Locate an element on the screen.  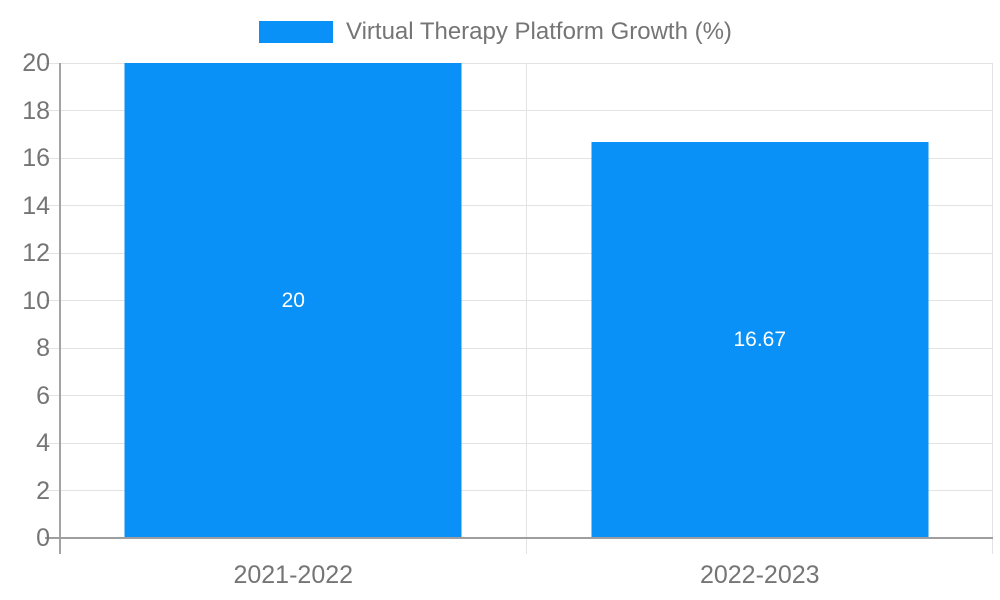
y-tick-label-20: 20 is located at coordinates (36, 63).